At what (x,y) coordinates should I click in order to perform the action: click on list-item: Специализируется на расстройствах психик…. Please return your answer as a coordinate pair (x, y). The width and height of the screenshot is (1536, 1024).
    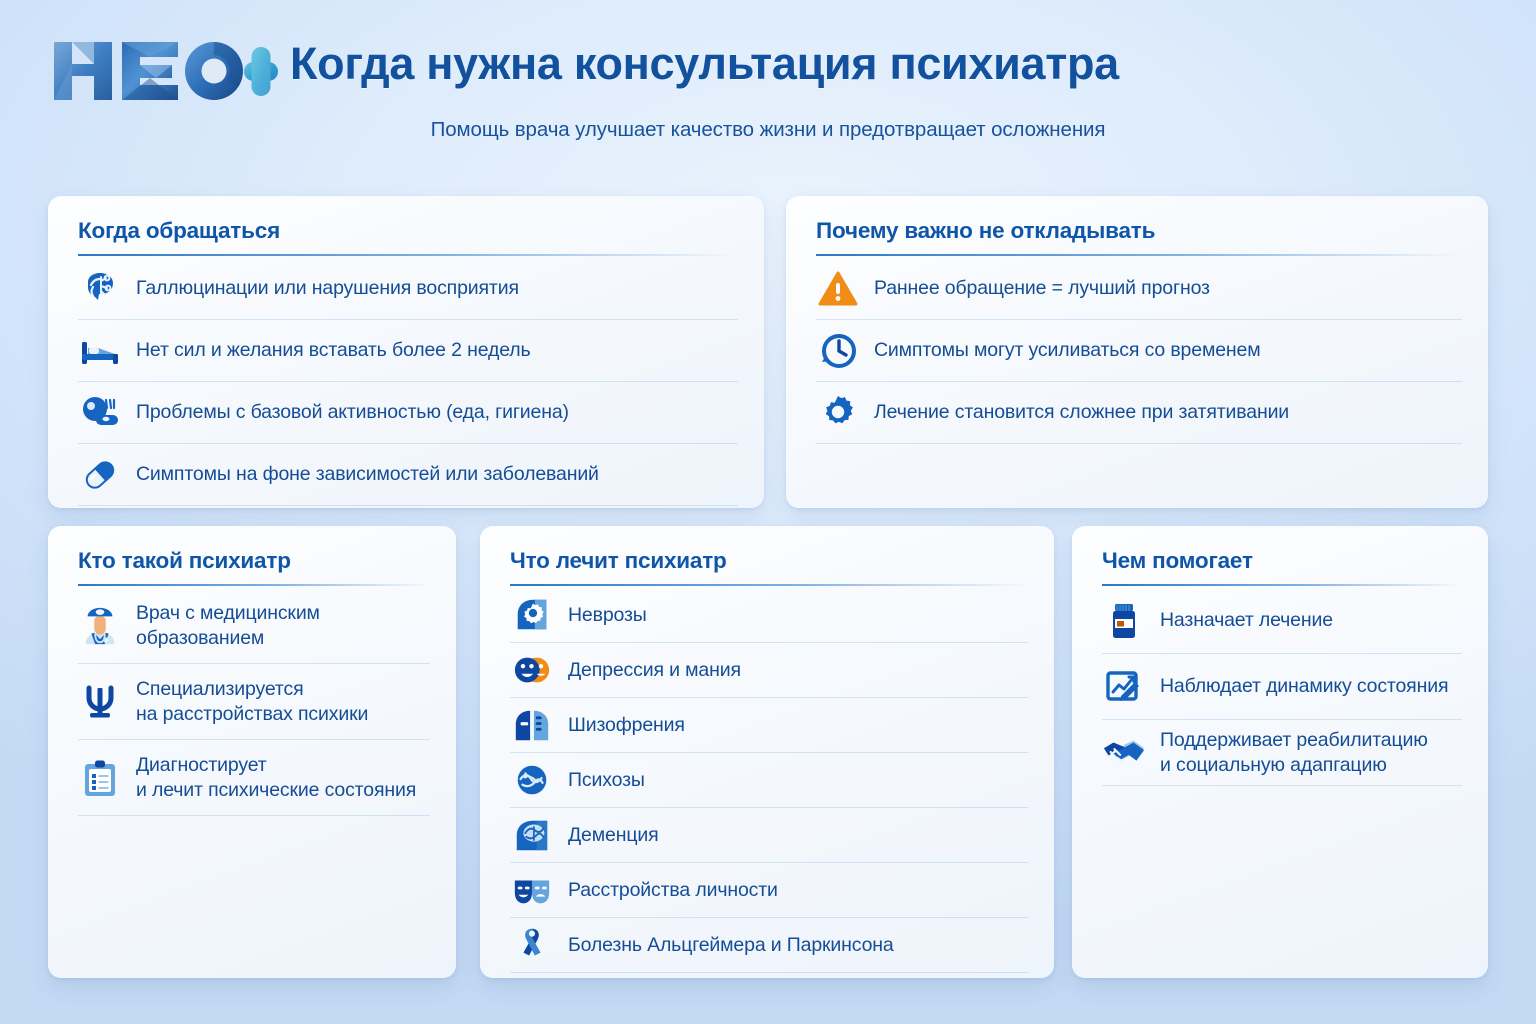
    Looking at the image, I should click on (254, 702).